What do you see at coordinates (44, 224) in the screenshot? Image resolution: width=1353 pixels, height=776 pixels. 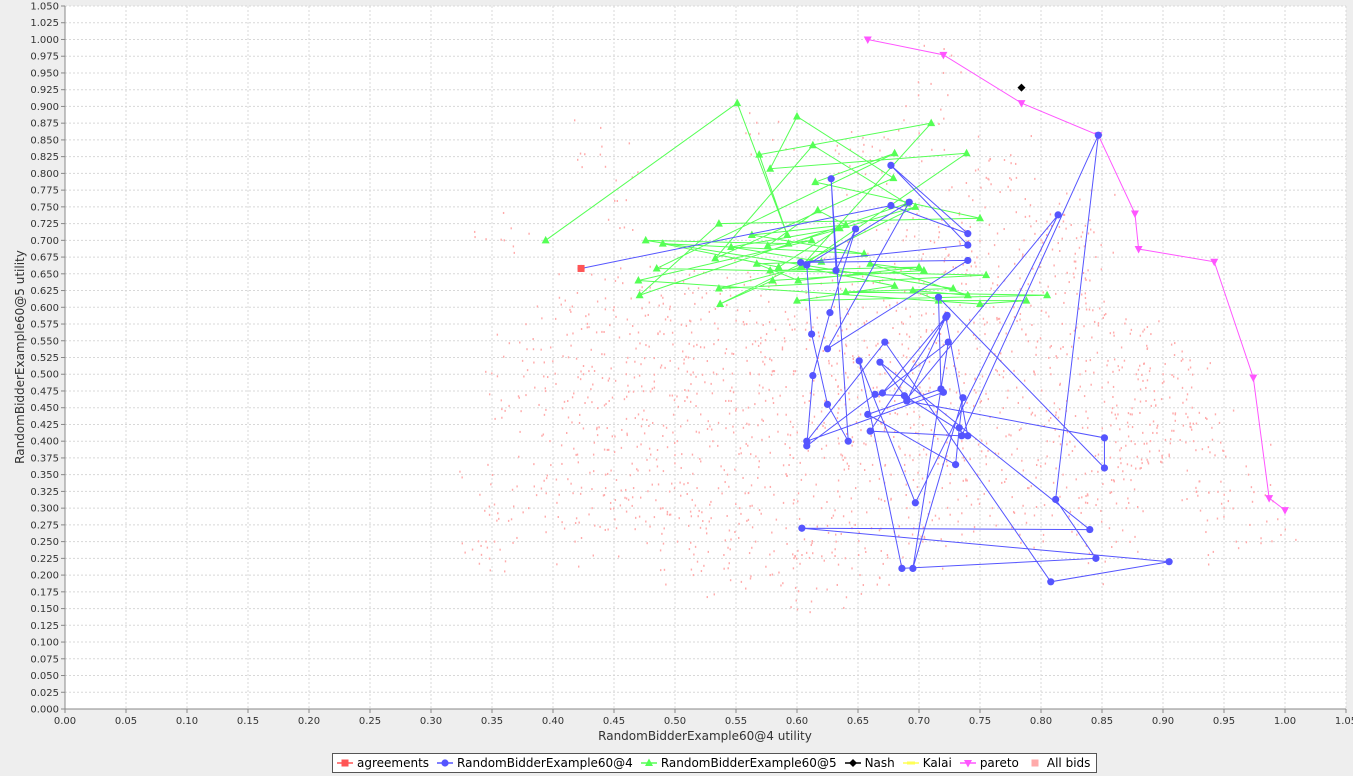 I see `y-tick-label: 0.725` at bounding box center [44, 224].